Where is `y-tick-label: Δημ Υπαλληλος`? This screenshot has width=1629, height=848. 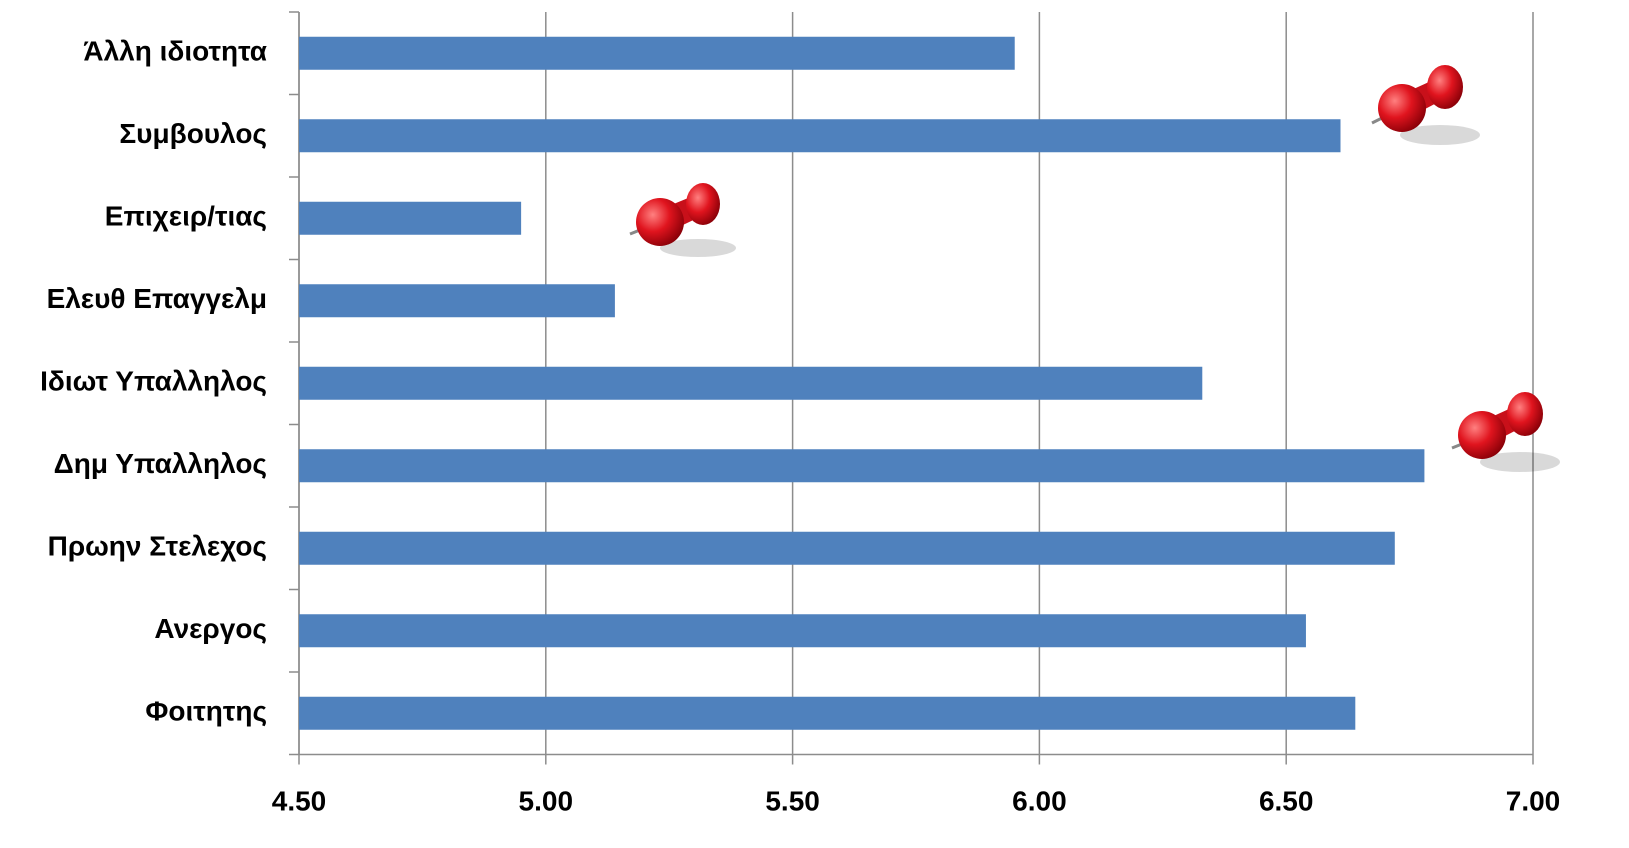 y-tick-label: Δημ Υπαλληλος is located at coordinates (160, 463).